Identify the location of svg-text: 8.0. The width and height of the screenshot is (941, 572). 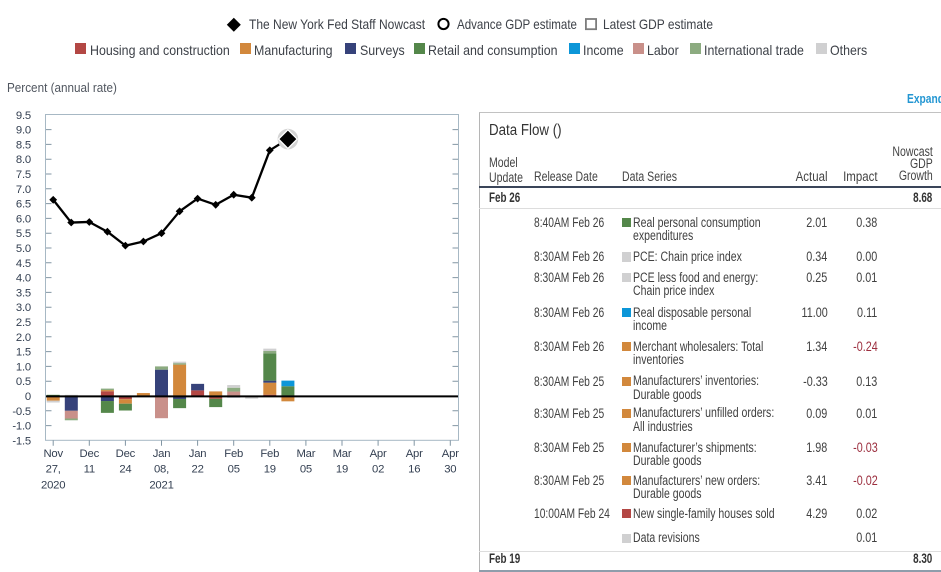
(23, 160).